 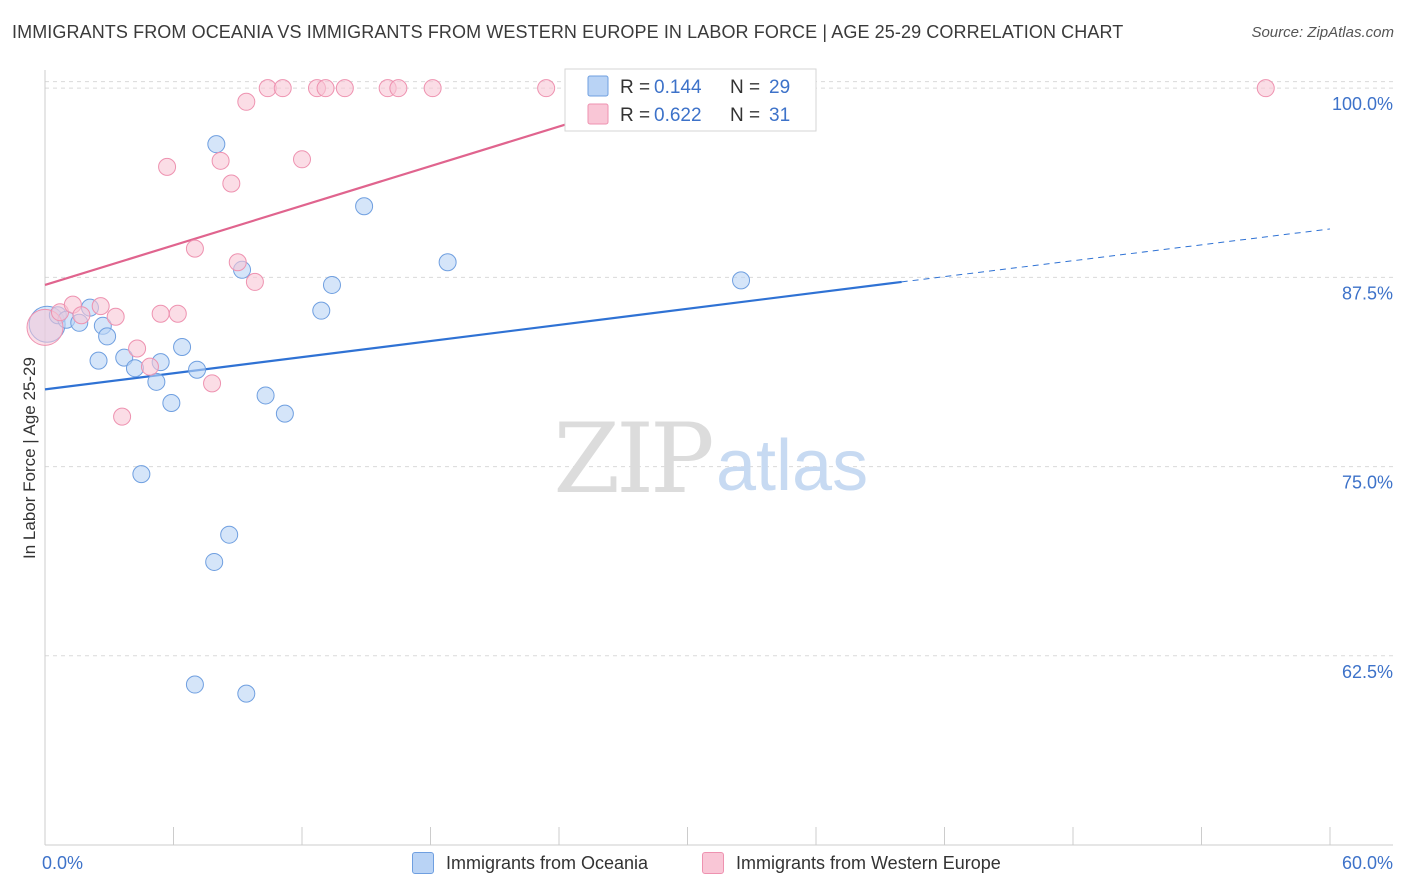 I want to click on n-value-1: 31, so click(x=779, y=115).